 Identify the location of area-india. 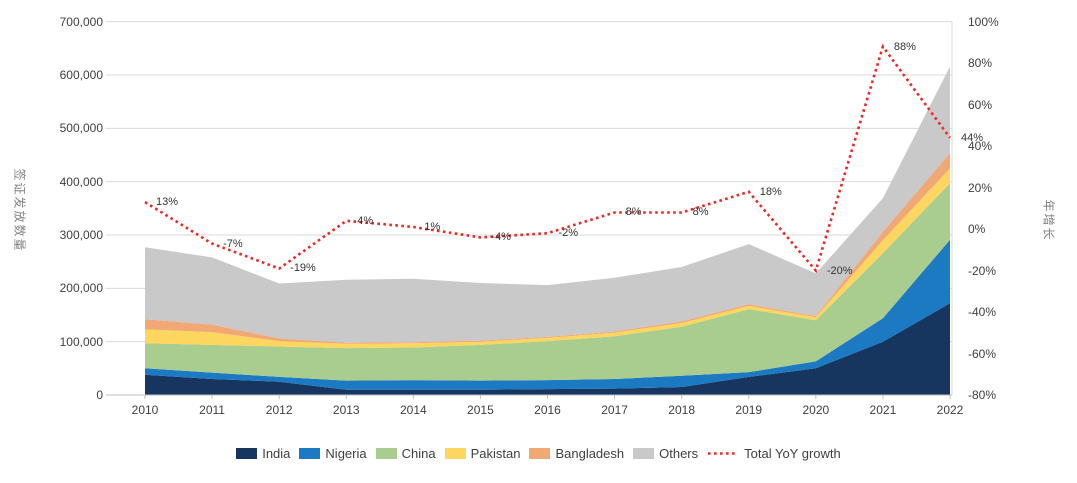
(547, 349).